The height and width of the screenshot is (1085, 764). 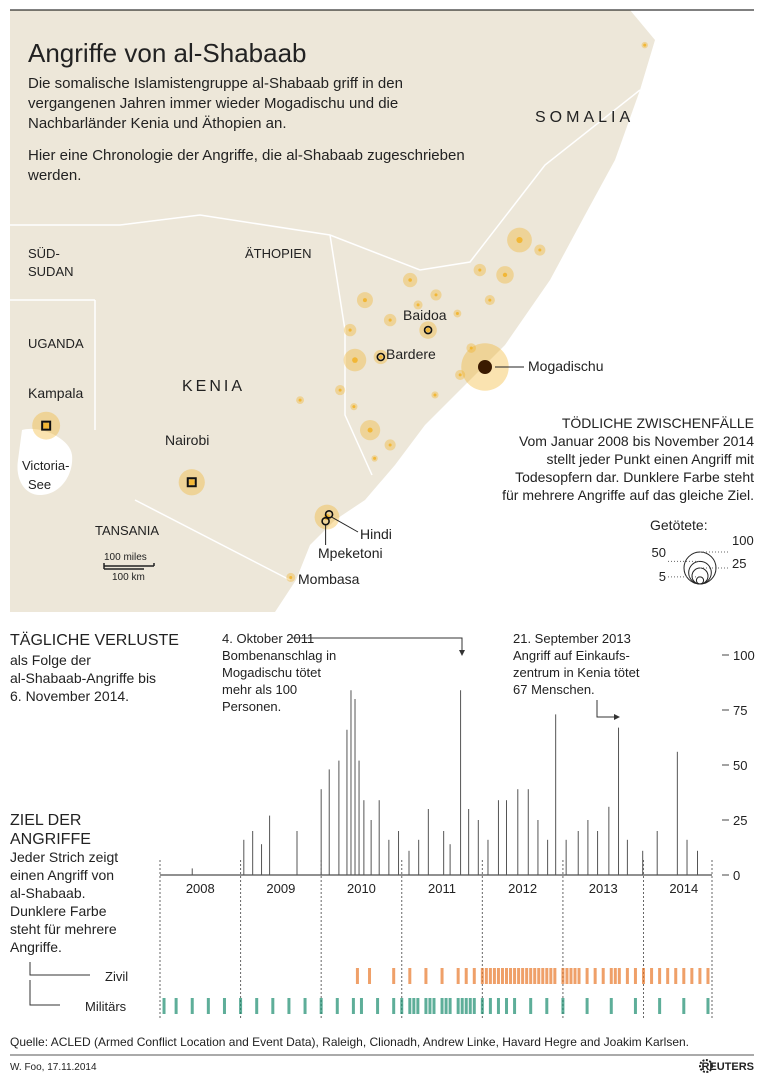 What do you see at coordinates (268, 638) in the screenshot?
I see `annotation: 4. Oktober 2011` at bounding box center [268, 638].